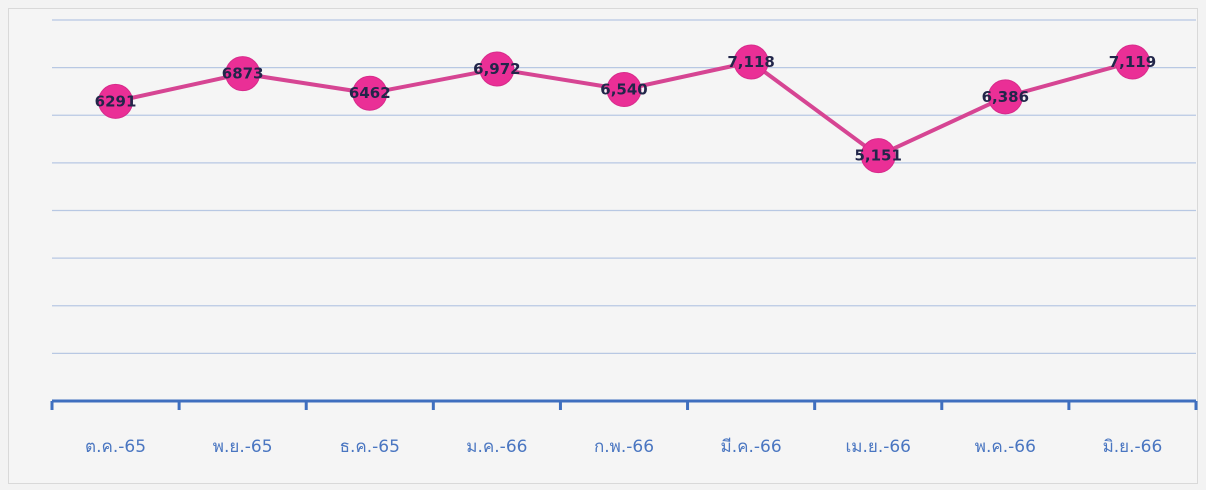 The height and width of the screenshot is (490, 1206). I want to click on data-label: 5,151, so click(877, 156).